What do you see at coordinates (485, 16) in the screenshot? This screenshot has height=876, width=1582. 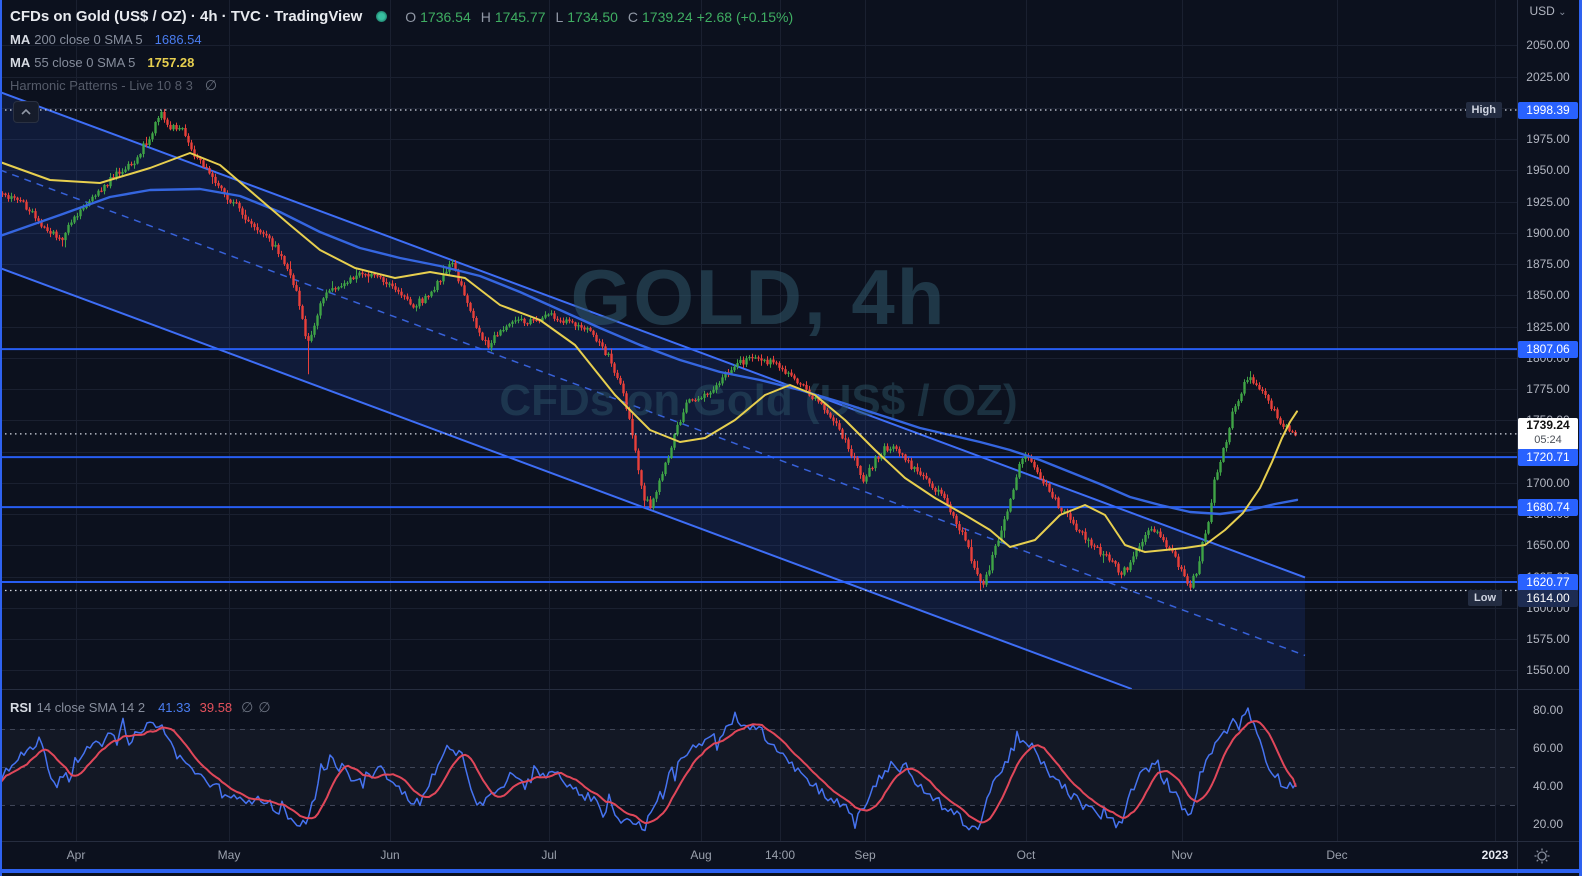 I see `high-label: H` at bounding box center [485, 16].